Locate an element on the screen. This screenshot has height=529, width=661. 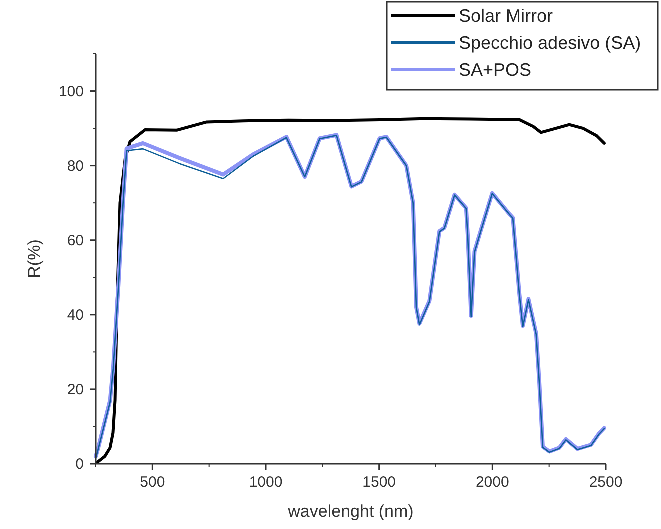
x-tick-label: 1500 is located at coordinates (379, 482).